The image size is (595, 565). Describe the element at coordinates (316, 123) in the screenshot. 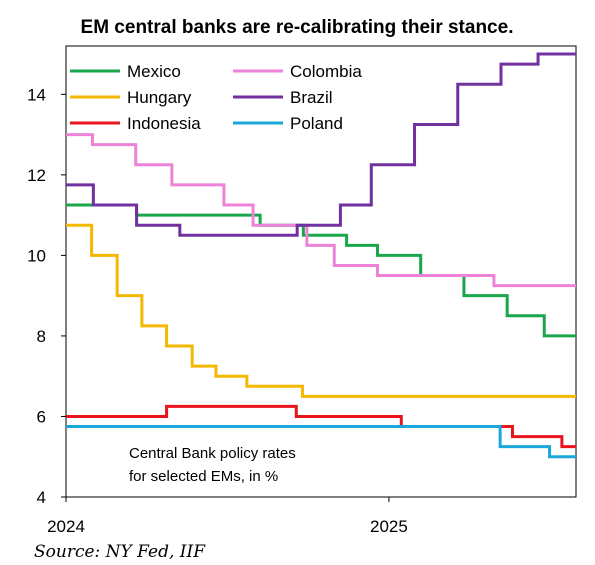

I see `legend-label: Poland` at that location.